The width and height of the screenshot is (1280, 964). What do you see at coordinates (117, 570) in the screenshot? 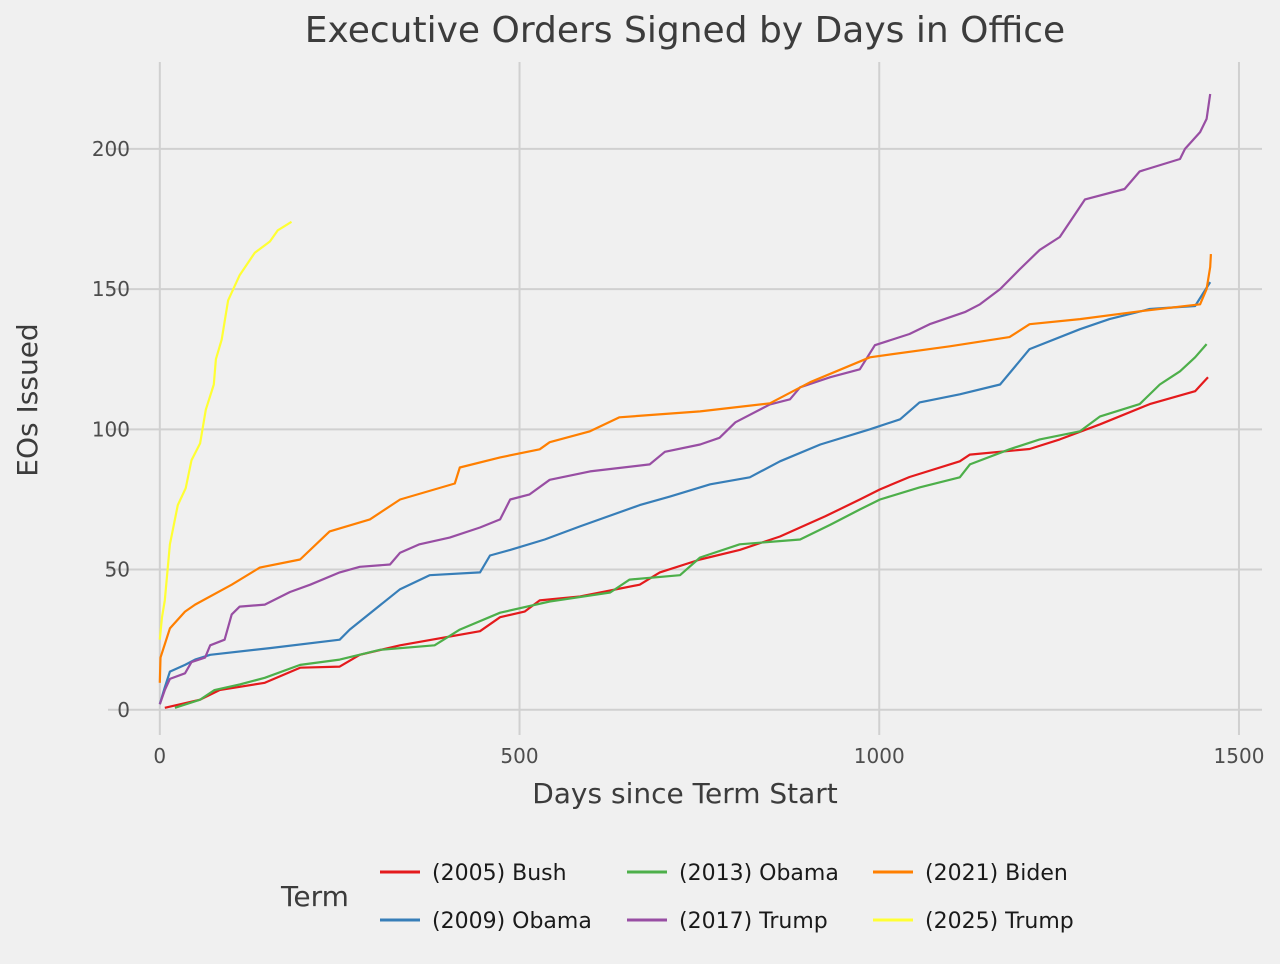
I see `y-tick-label: 50` at bounding box center [117, 570].